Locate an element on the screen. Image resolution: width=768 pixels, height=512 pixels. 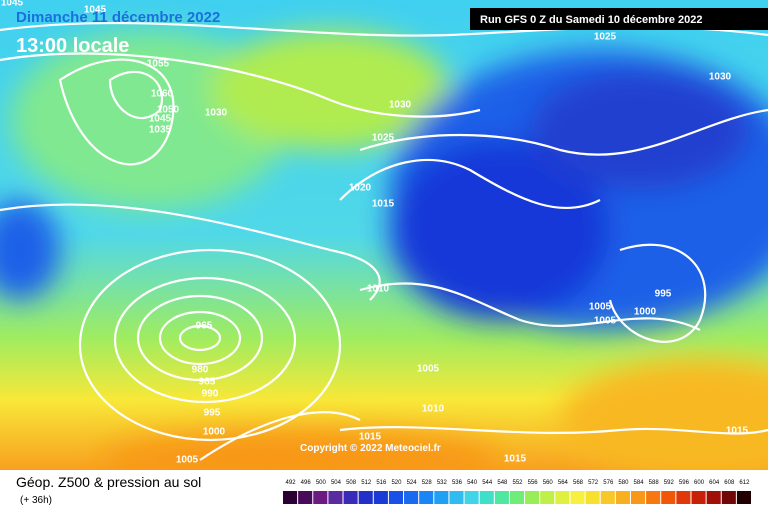
scale-label: 584 is located at coordinates (639, 483).